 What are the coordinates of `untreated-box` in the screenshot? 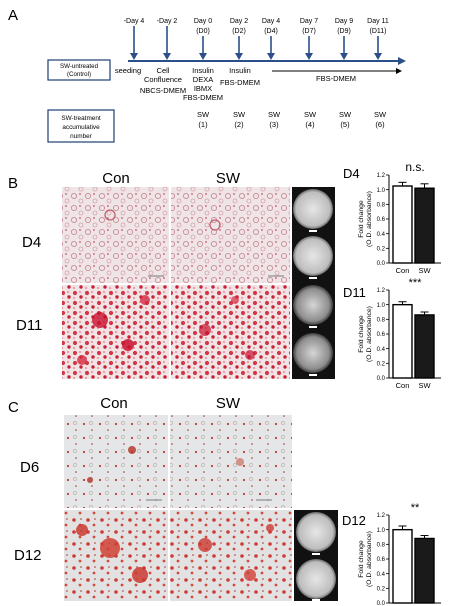 It's located at (79, 70).